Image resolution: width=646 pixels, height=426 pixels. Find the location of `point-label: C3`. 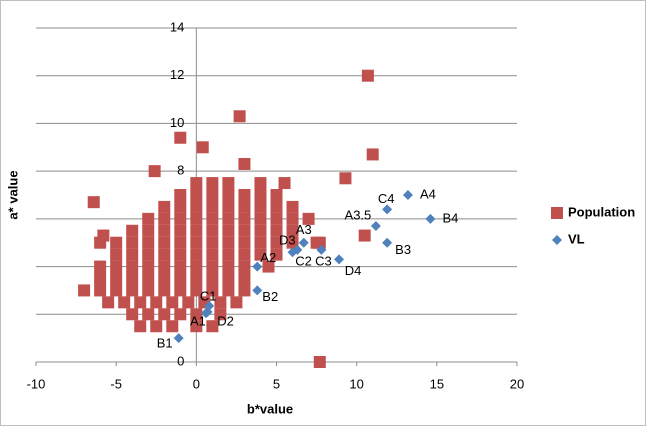

point-label: C3 is located at coordinates (323, 260).